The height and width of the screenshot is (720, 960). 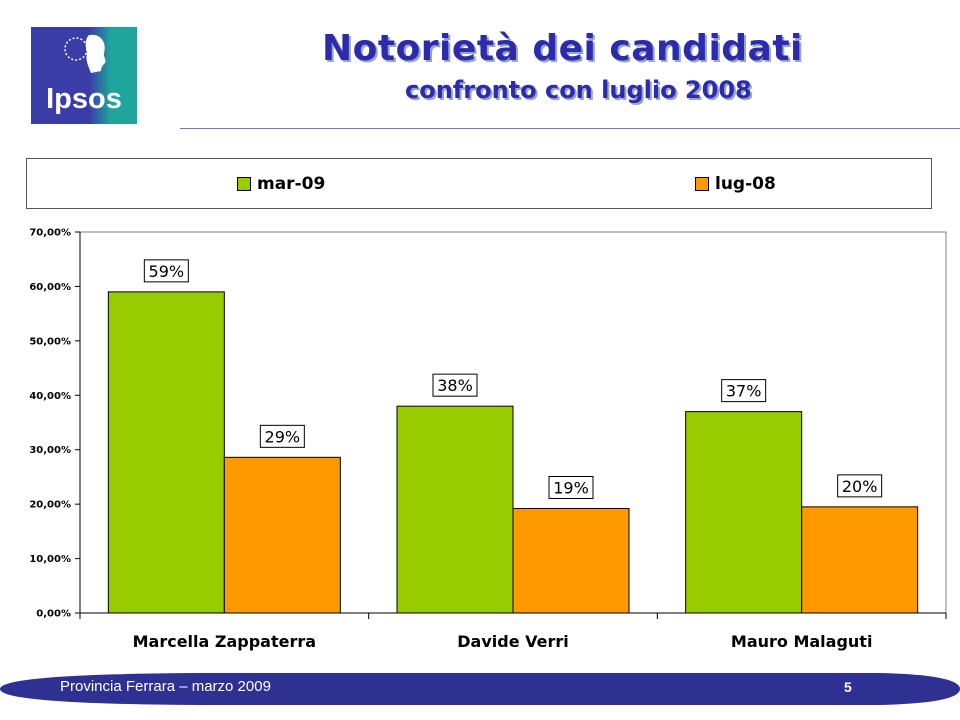 What do you see at coordinates (165, 686) in the screenshot?
I see `footer-text: Provincia Ferrara – marzo 2009` at bounding box center [165, 686].